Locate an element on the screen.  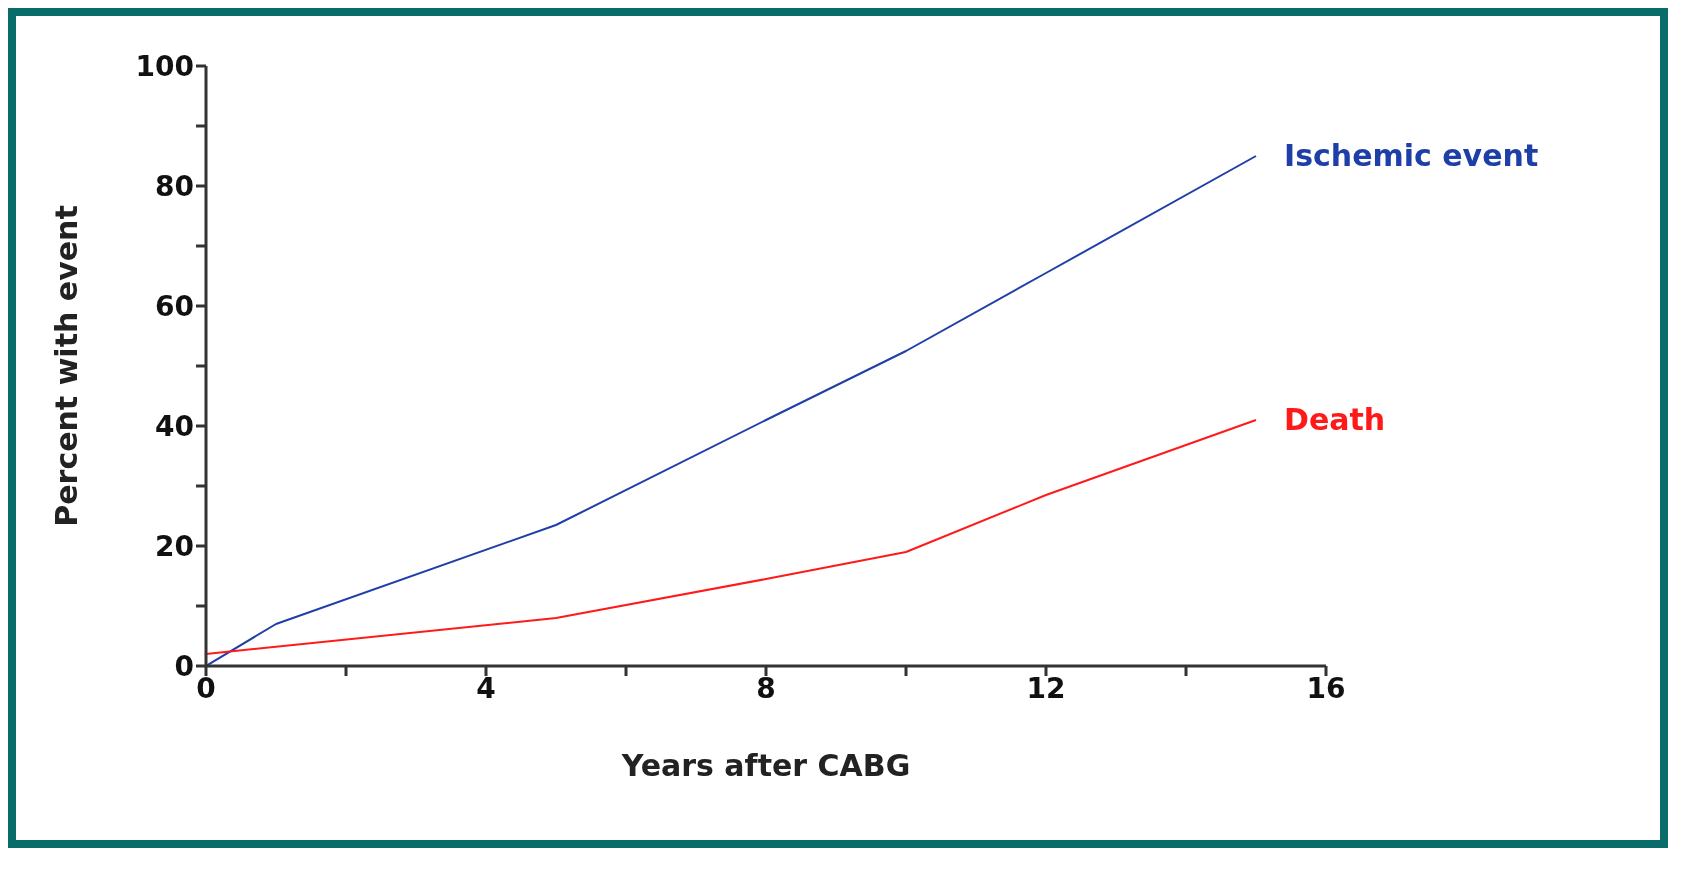
x-tick-label: 12 is located at coordinates (1046, 688).